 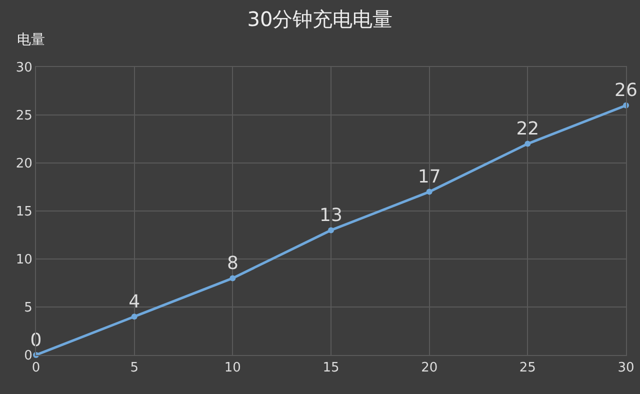 I want to click on data-label: 13, so click(x=331, y=215).